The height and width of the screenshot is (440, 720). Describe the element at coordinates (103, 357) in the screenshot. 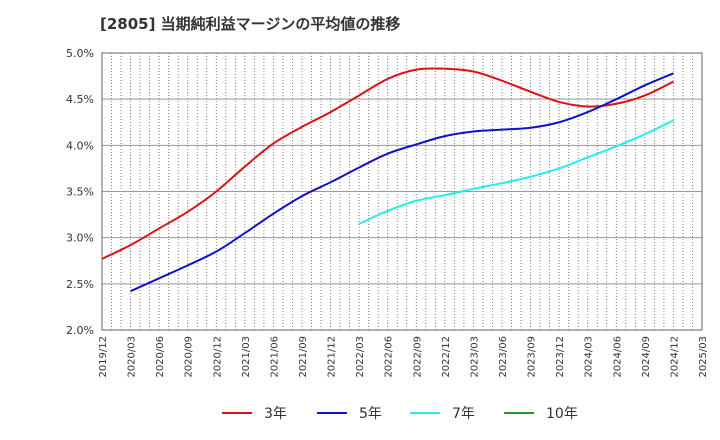

I see `x-tick-label: 2019/12` at that location.